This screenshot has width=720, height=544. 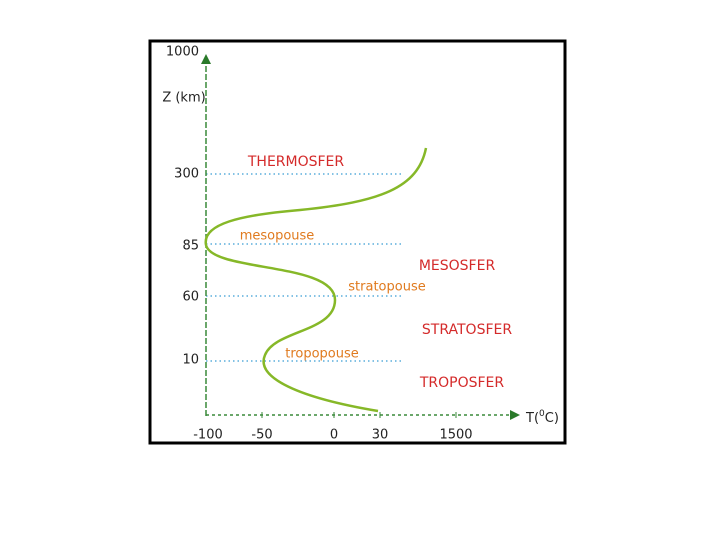 What do you see at coordinates (386, 287) in the screenshot?
I see `pause-label: stratopouse` at bounding box center [386, 287].